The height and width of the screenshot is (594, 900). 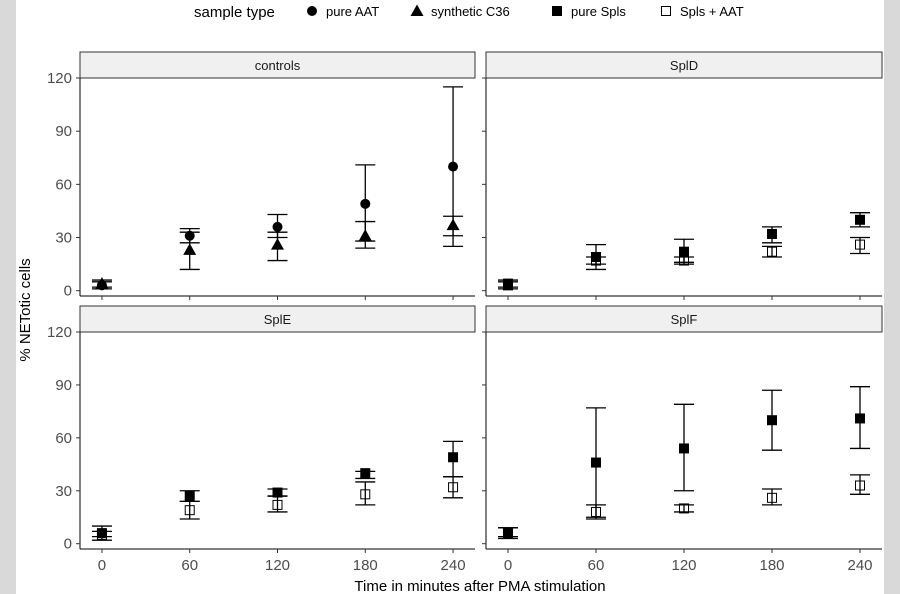 I want to click on panel-splf-x-tick-label: 180, so click(x=771, y=565).